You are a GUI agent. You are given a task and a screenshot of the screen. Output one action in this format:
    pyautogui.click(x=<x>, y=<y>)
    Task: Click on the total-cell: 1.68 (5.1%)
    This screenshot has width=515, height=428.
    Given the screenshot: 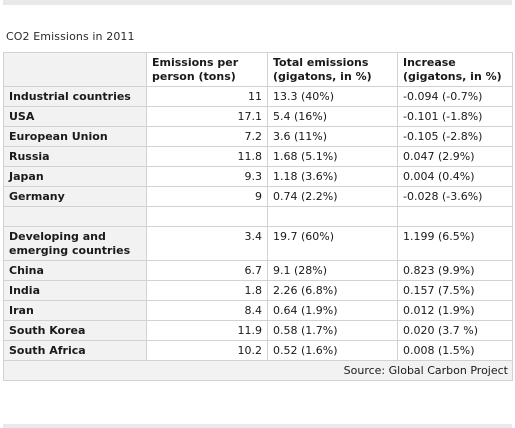 What is the action you would take?
    pyautogui.click(x=332, y=156)
    